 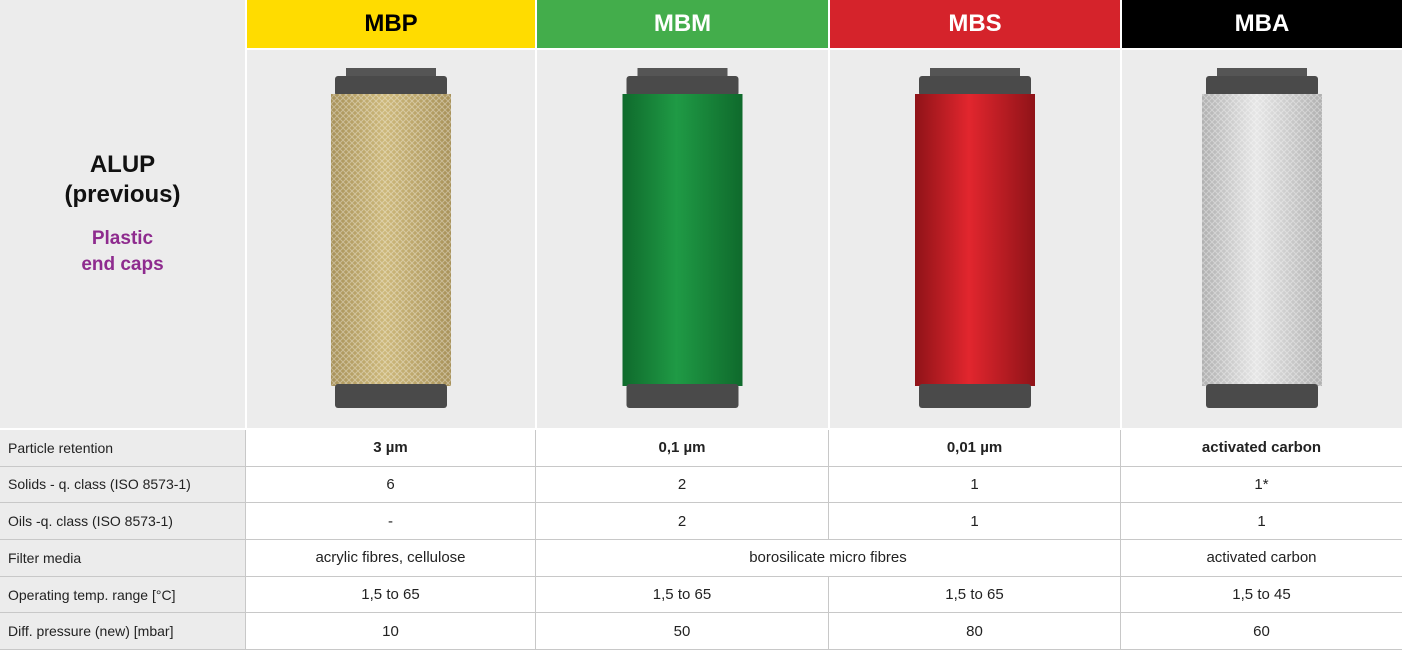 What do you see at coordinates (122, 558) in the screenshot?
I see `row-label: Filter media` at bounding box center [122, 558].